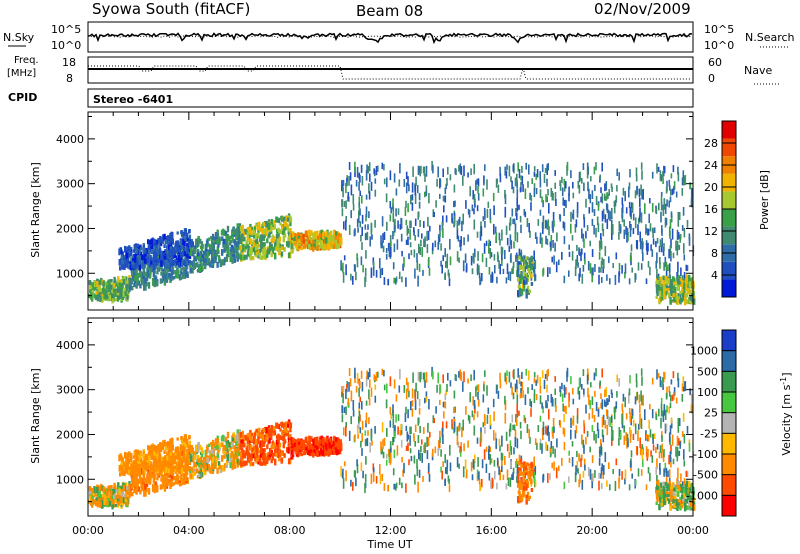 The image size is (800, 554). I want to click on nsky-label: N.Sky, so click(19, 37).